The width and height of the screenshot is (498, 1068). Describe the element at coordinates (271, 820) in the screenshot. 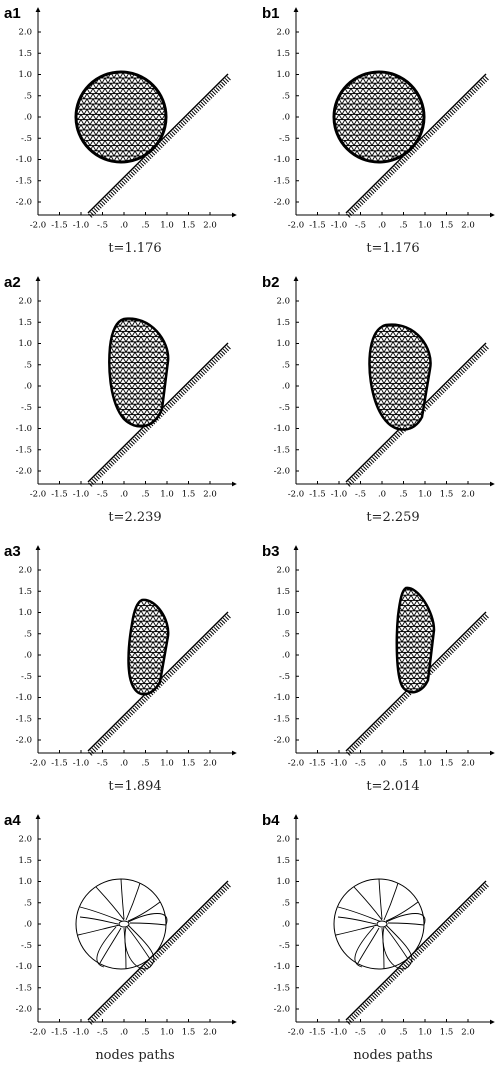

I see `panel-label: b4` at that location.